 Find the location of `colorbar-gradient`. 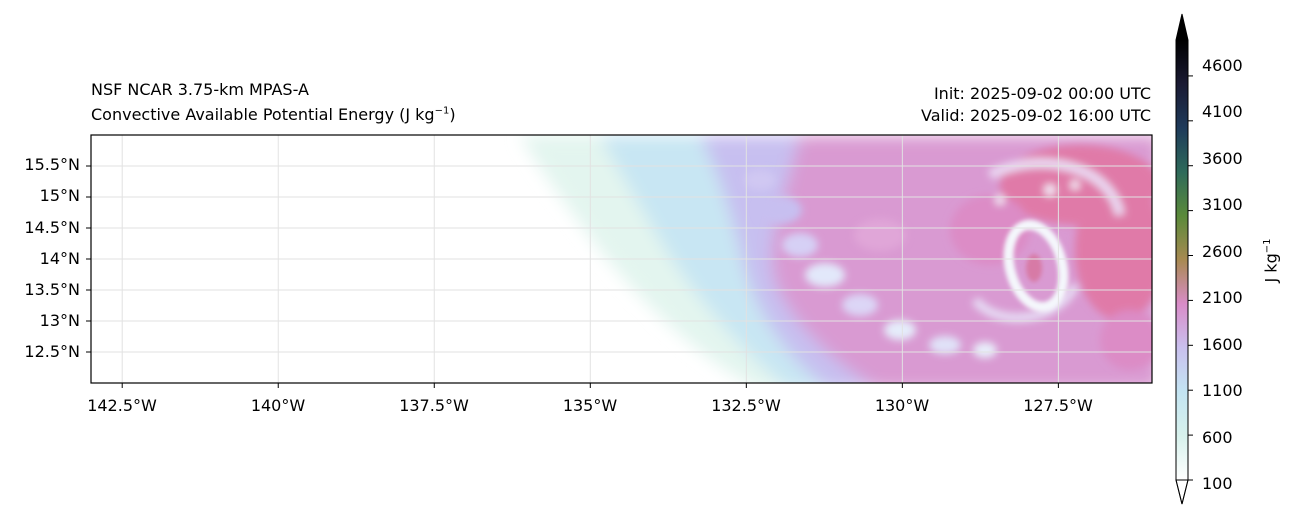

colorbar-gradient is located at coordinates (1182, 260).